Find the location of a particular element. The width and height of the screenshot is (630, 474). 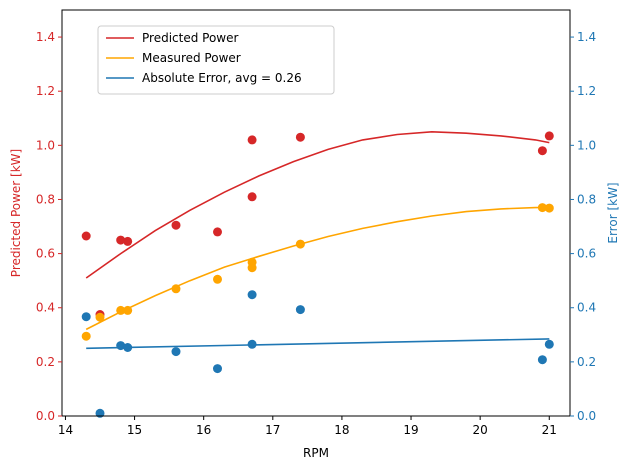

left-y-tick-label: 0.4 is located at coordinates (45, 308).